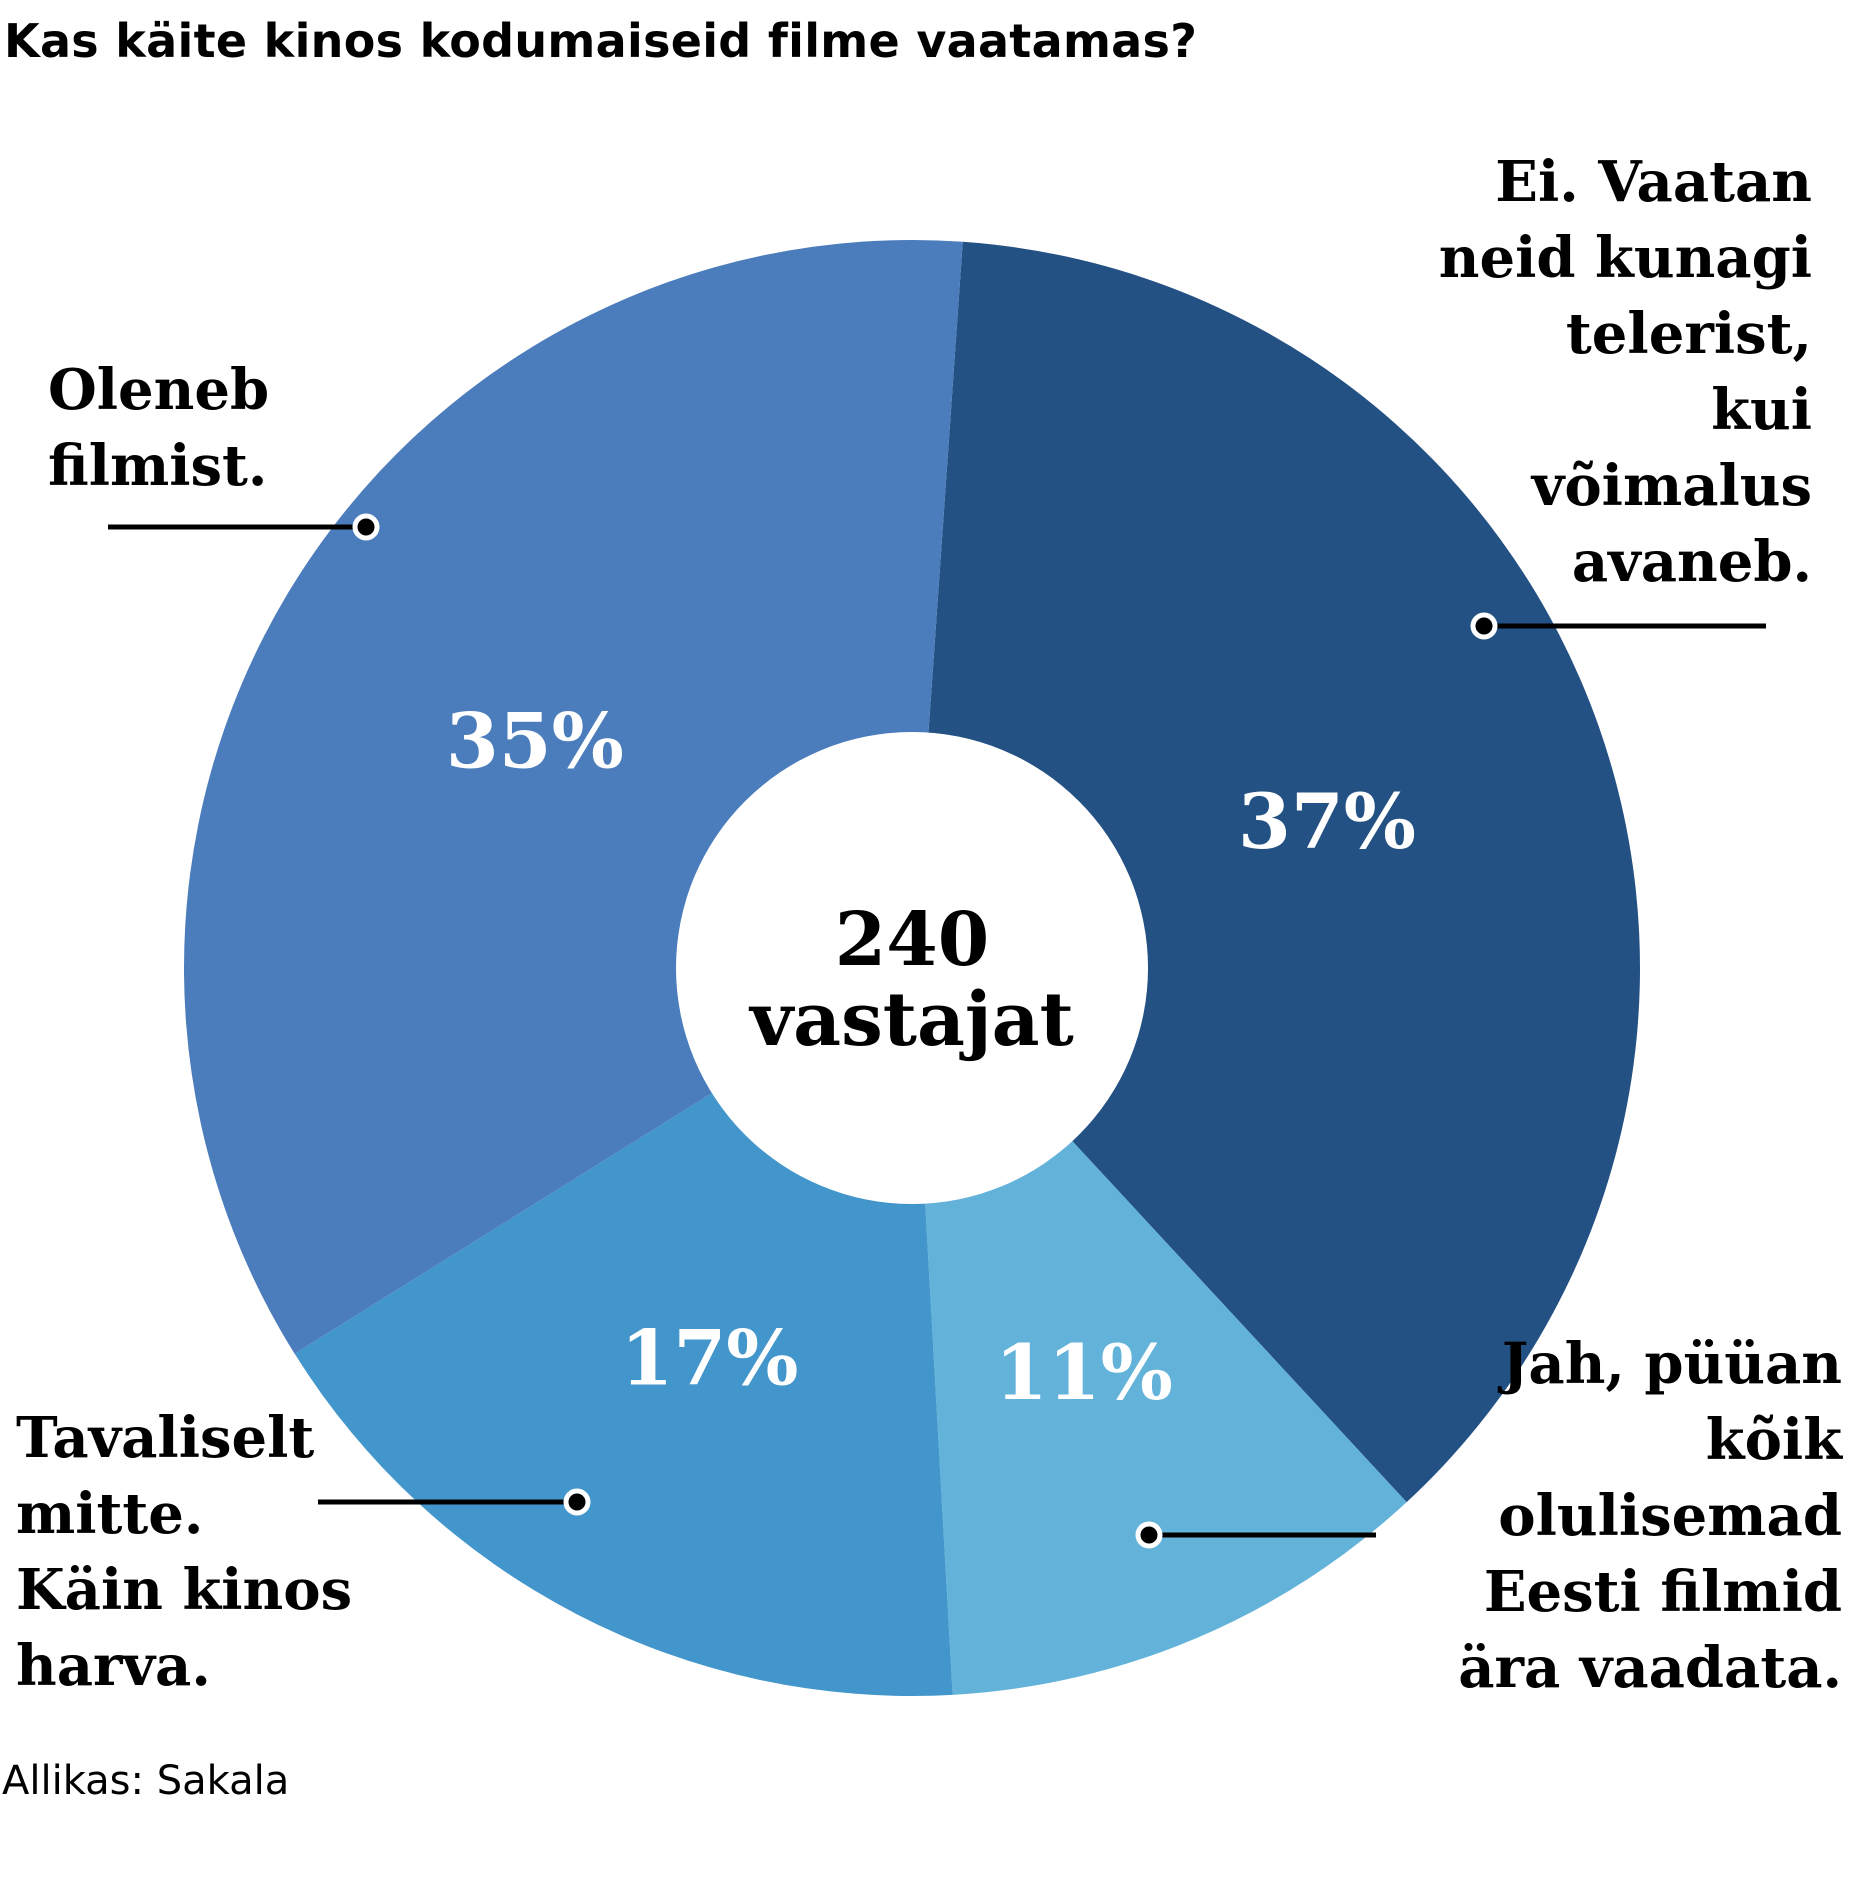 The width and height of the screenshot is (1864, 1890). I want to click on category-label-line: Käin kinos, so click(184, 1590).